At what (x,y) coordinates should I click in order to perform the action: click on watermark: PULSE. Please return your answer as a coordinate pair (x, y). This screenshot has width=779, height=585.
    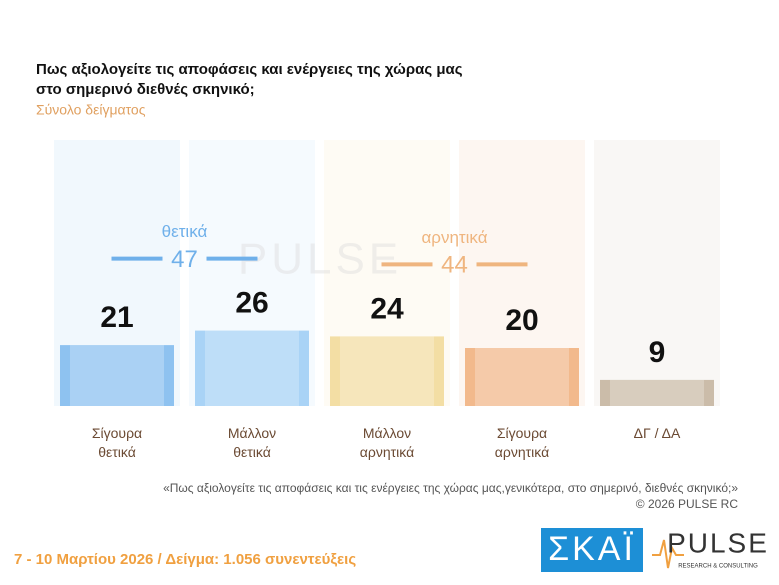
    Looking at the image, I should click on (320, 259).